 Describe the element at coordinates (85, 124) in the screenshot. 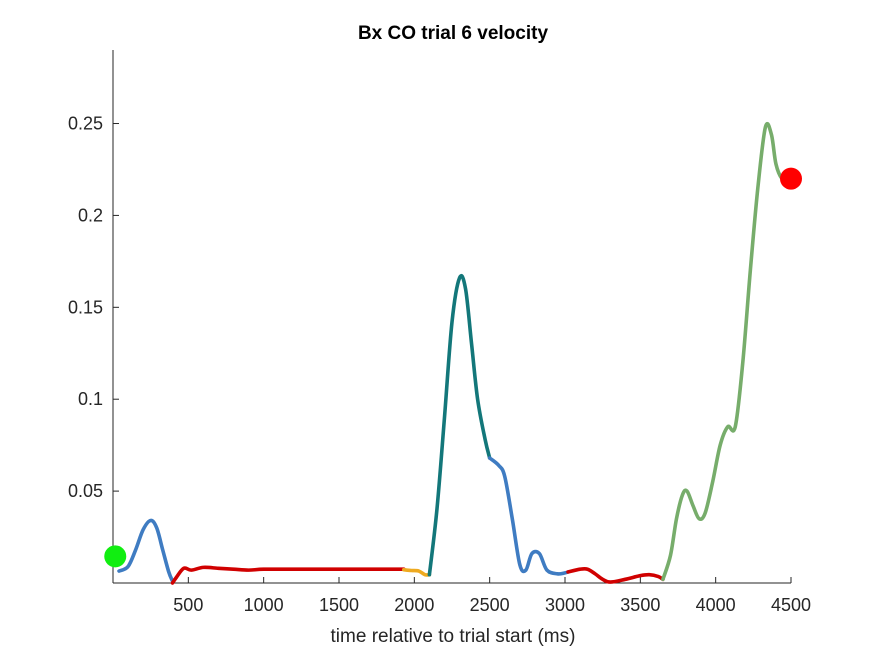

I see `y-tick-label: 0.25` at that location.